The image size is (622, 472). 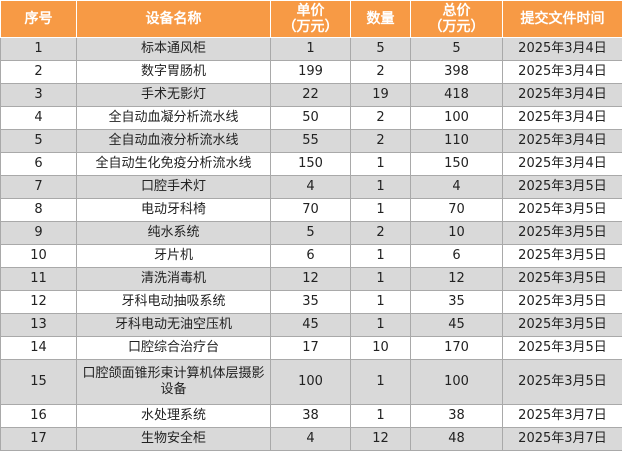 I want to click on table-row: 3 手术无影灯 22 19 418 2025年3月4日, so click(x=311, y=95).